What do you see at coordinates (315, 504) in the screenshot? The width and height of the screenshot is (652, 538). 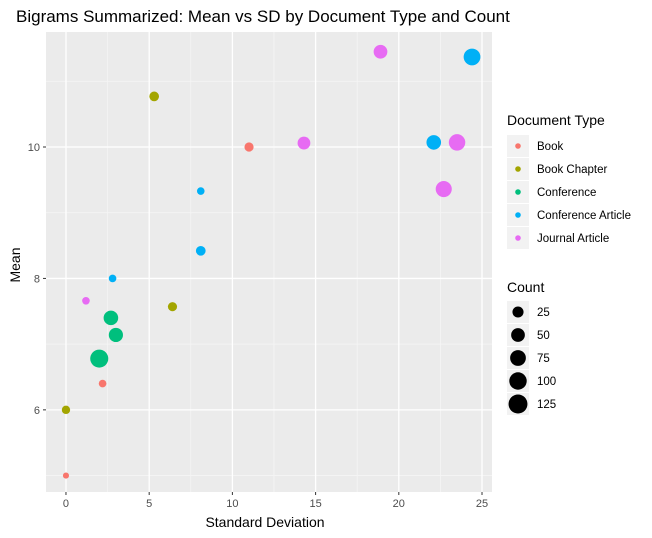 I see `x-tick-label: 15` at bounding box center [315, 504].